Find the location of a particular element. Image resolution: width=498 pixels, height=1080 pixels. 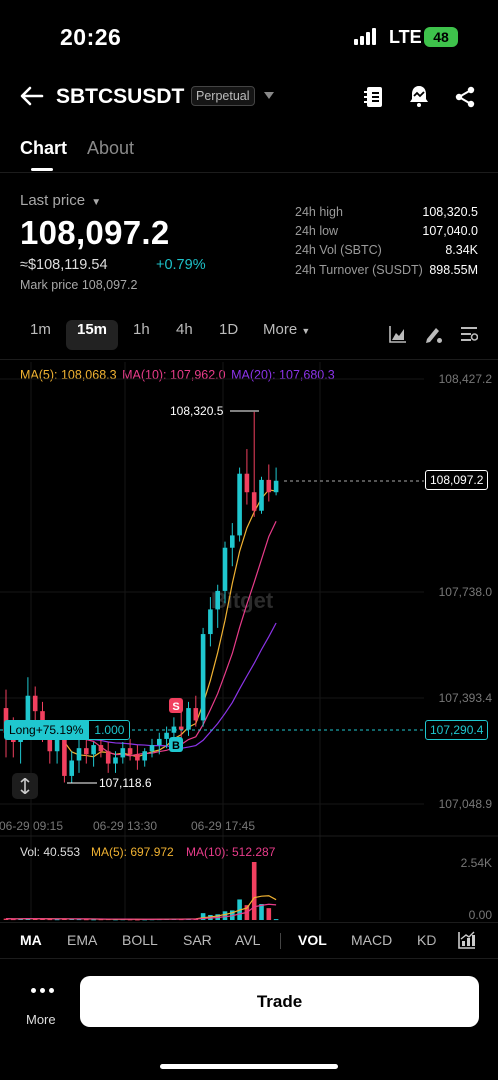

indicator-settings-icon is located at coordinates (467, 940).